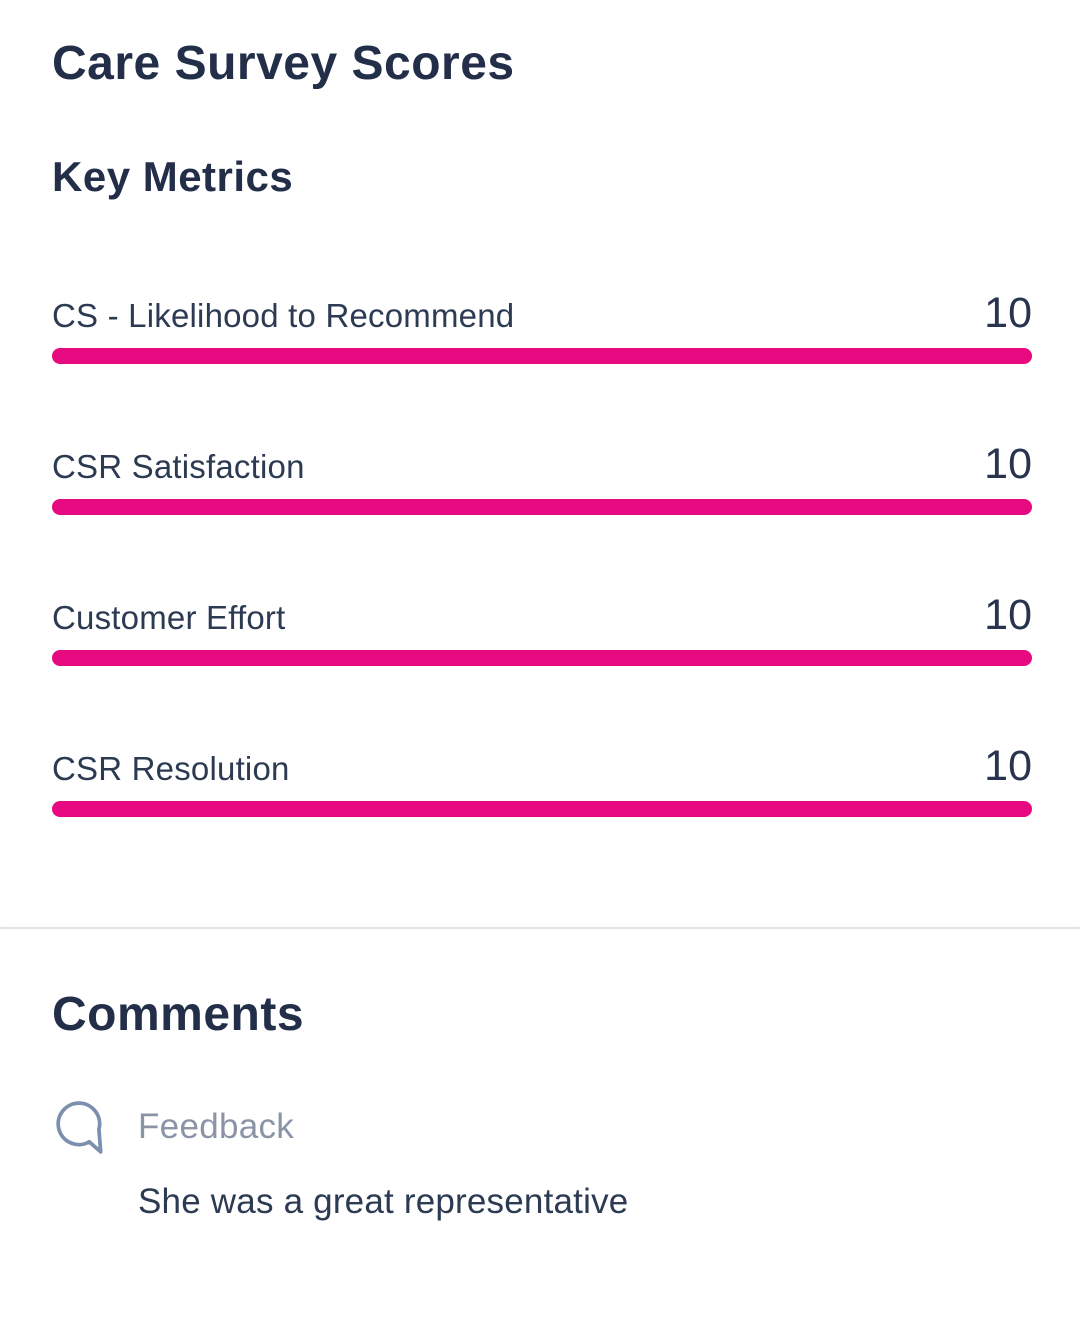  What do you see at coordinates (542, 1127) in the screenshot?
I see `comment-head: Feedback` at bounding box center [542, 1127].